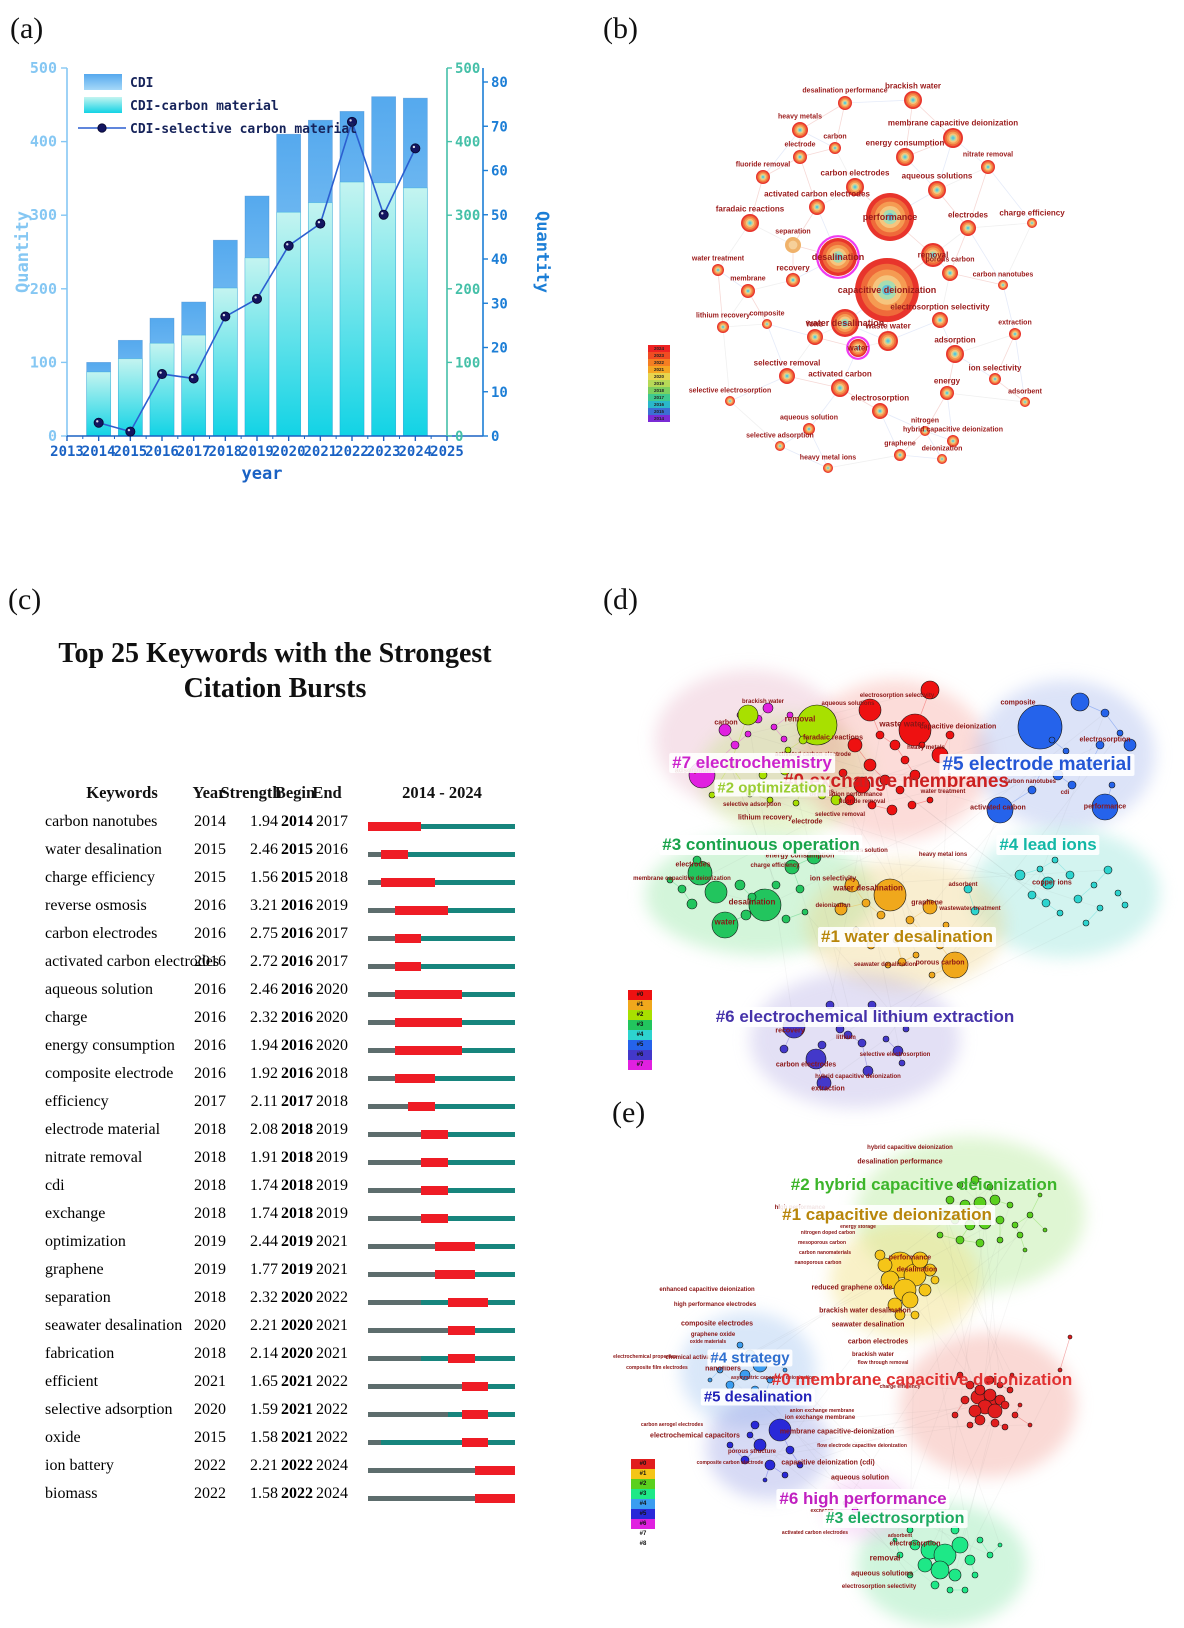 Image resolution: width=1184 pixels, height=1628 pixels. I want to click on svg-text: 2014, so click(99, 452).